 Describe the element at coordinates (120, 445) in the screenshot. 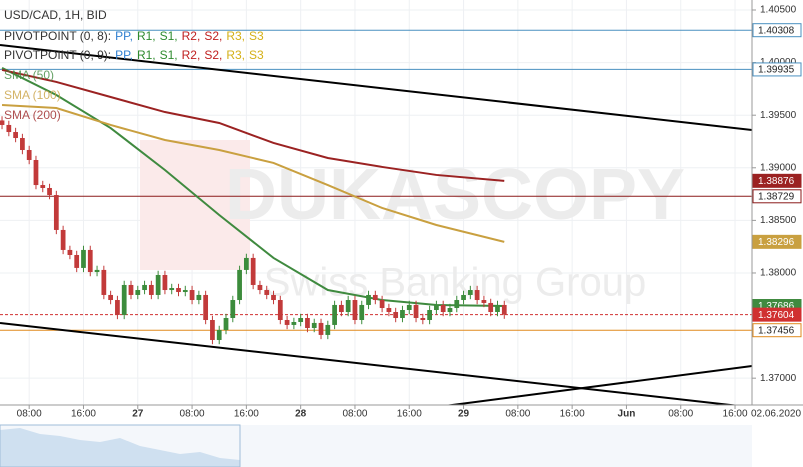

I see `navigator-window` at that location.